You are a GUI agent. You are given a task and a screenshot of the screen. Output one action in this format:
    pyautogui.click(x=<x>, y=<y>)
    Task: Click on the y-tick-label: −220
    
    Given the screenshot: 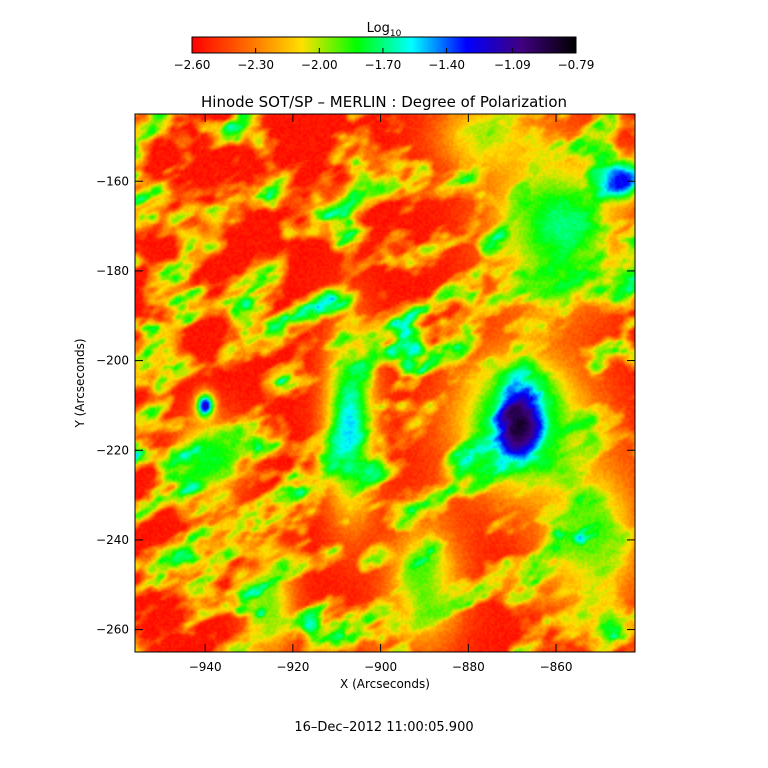 What is the action you would take?
    pyautogui.click(x=112, y=450)
    